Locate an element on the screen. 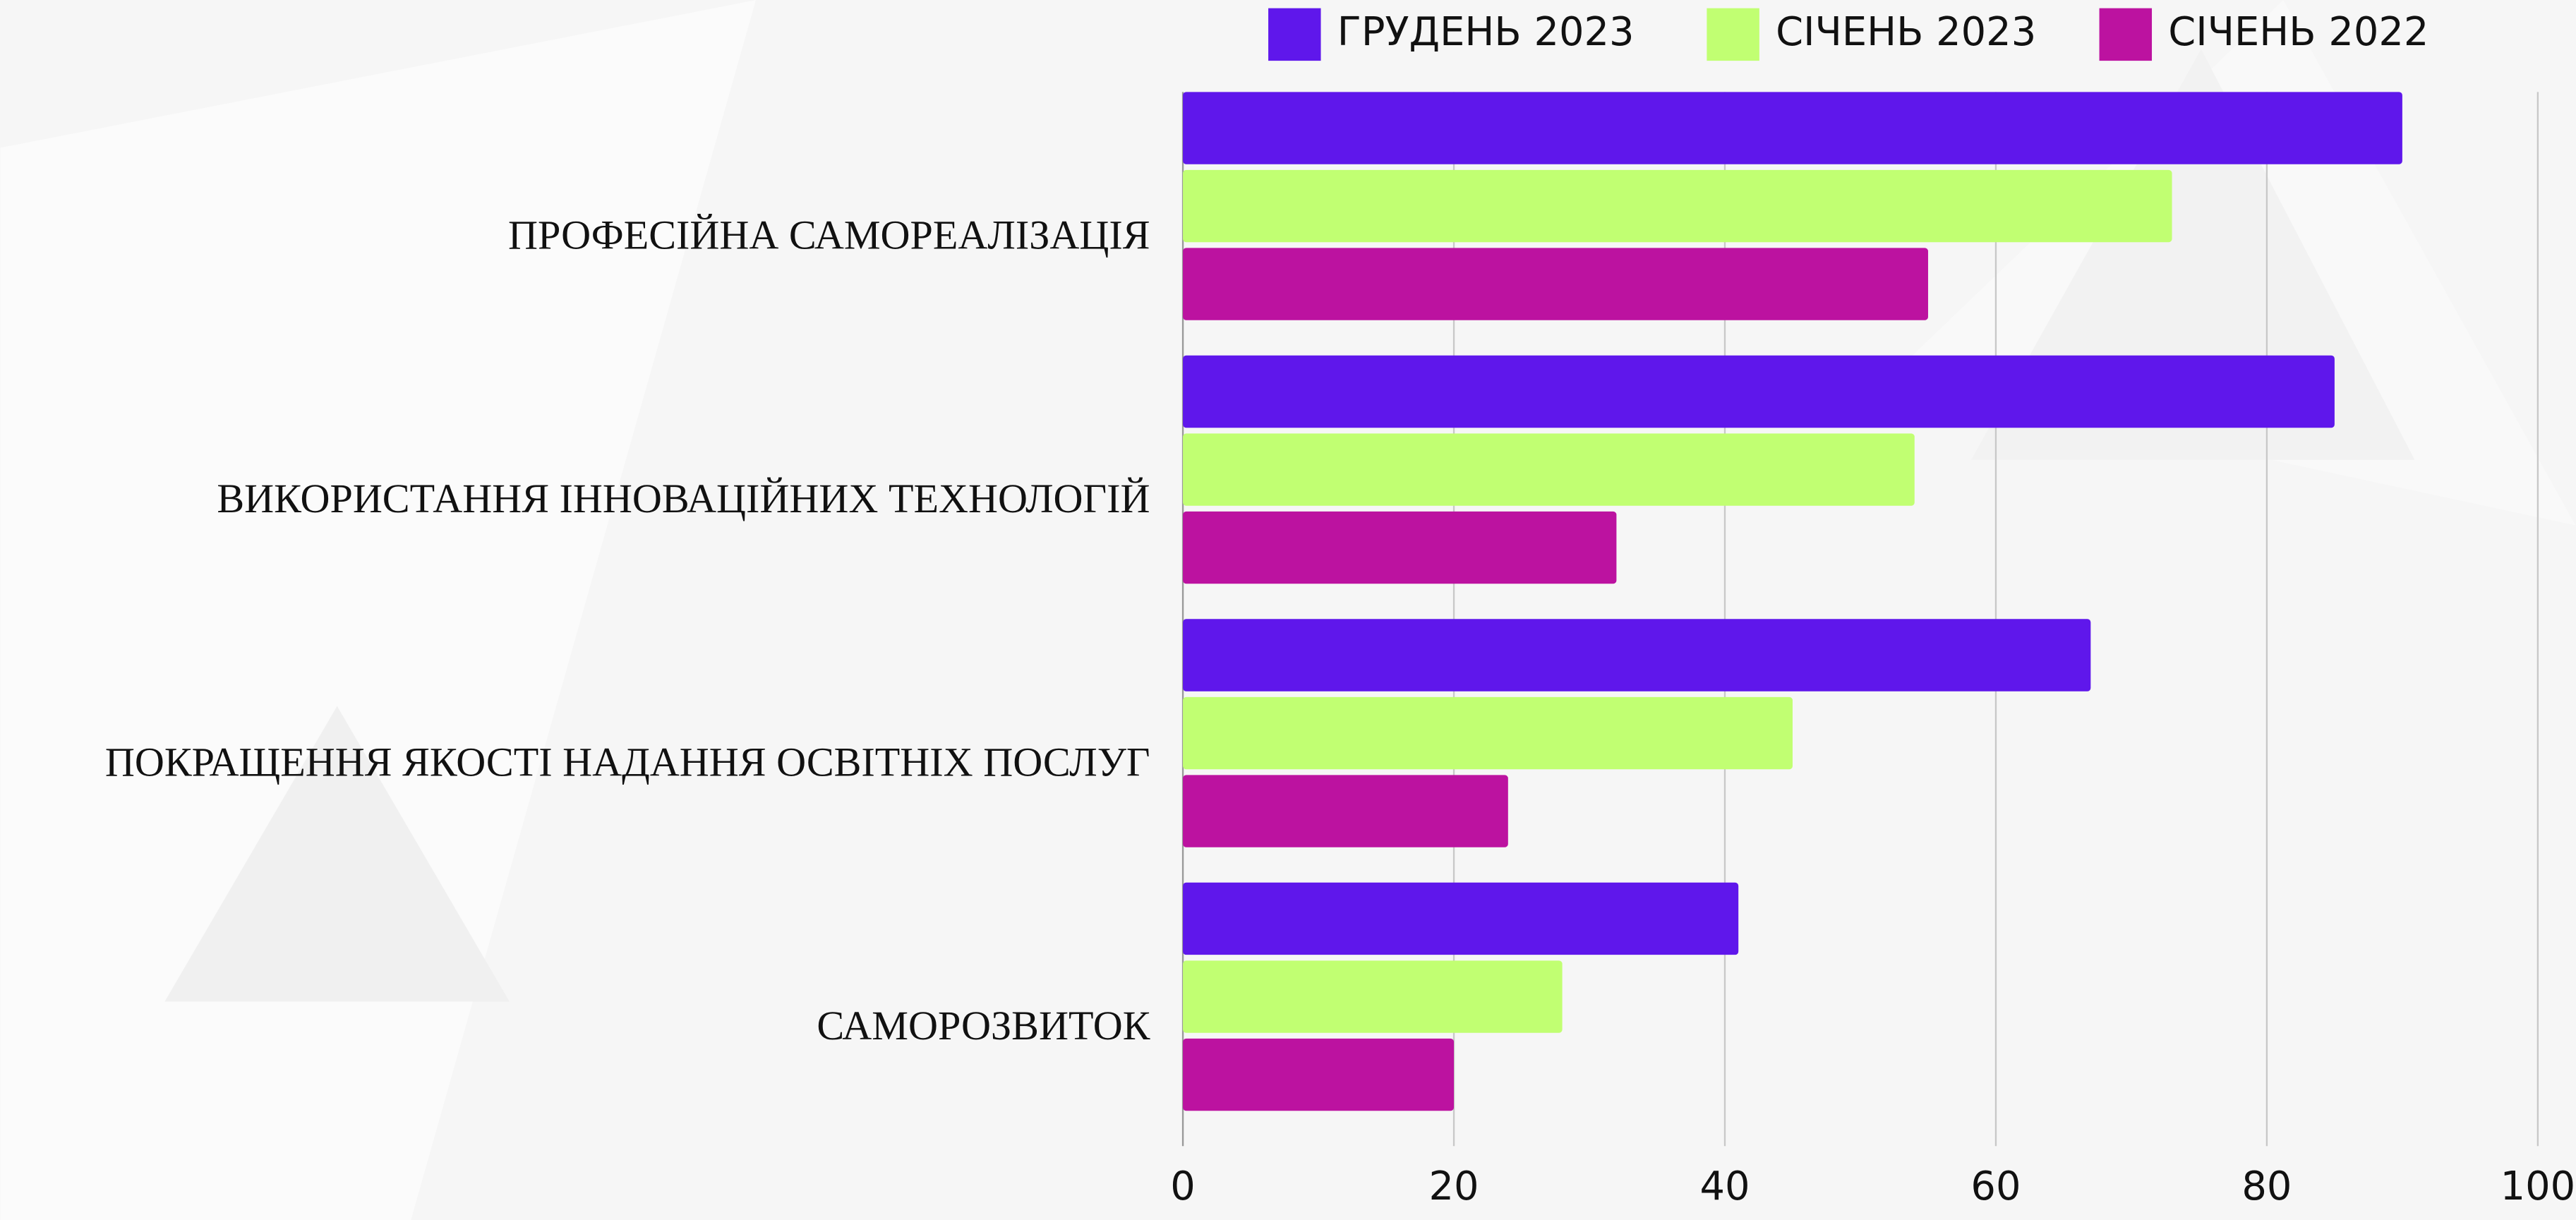  legend-label: СІЧЕНЬ 2022 is located at coordinates (2298, 32).